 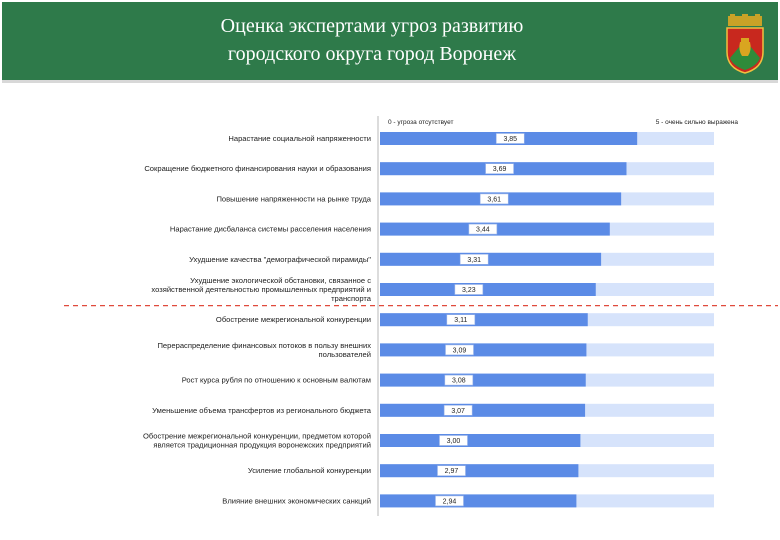 I want to click on value-label: 3,08, so click(x=459, y=381).